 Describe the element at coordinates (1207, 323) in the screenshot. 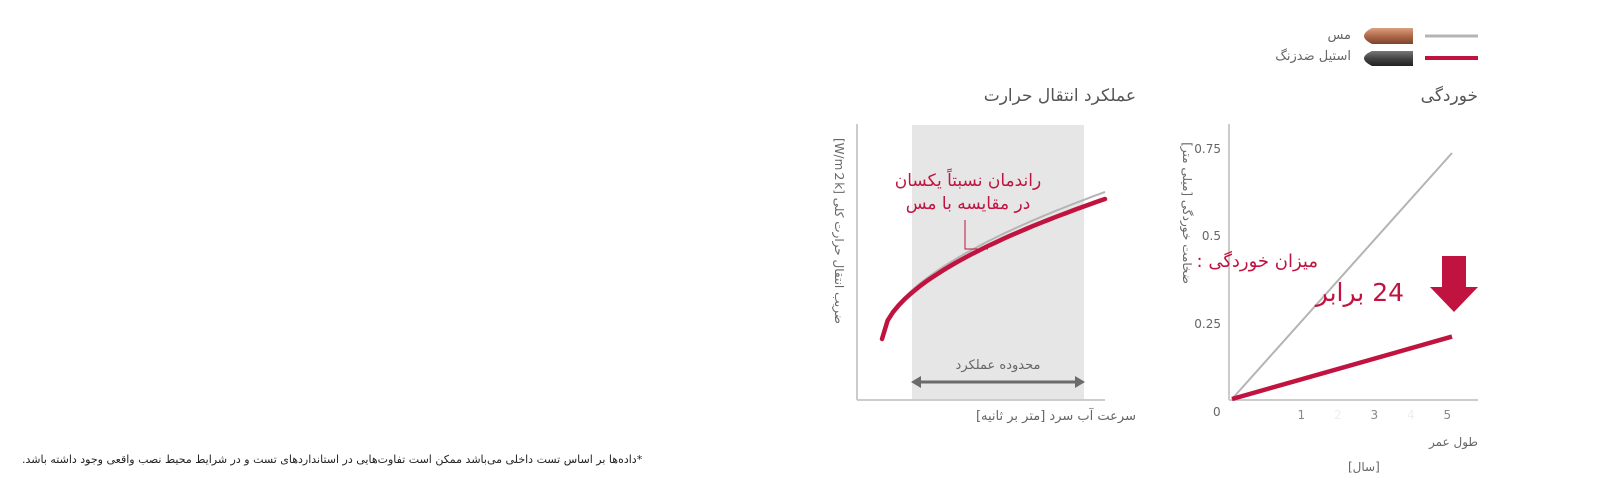

I see `y-tick-label: 0.25` at that location.